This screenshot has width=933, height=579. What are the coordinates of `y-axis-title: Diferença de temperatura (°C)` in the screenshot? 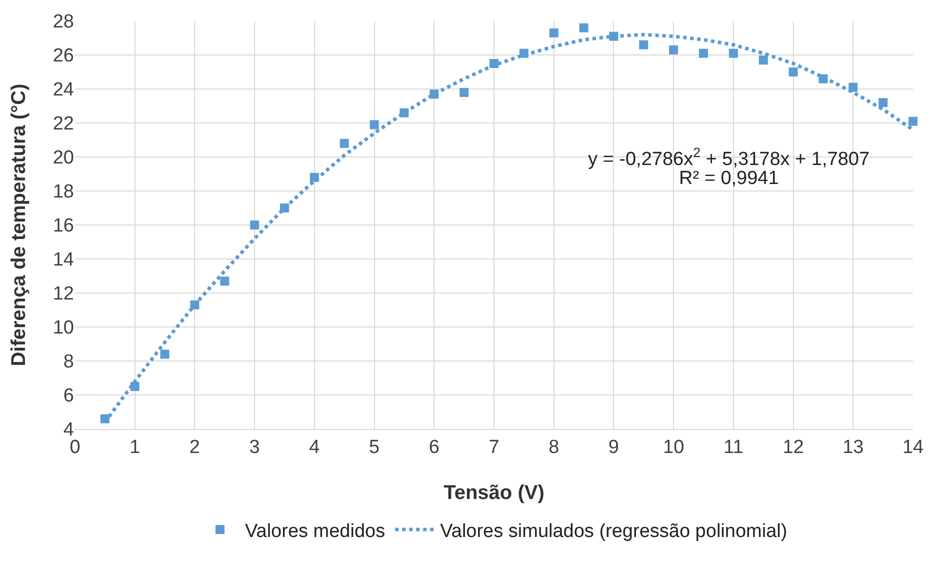 It's located at (19, 225).